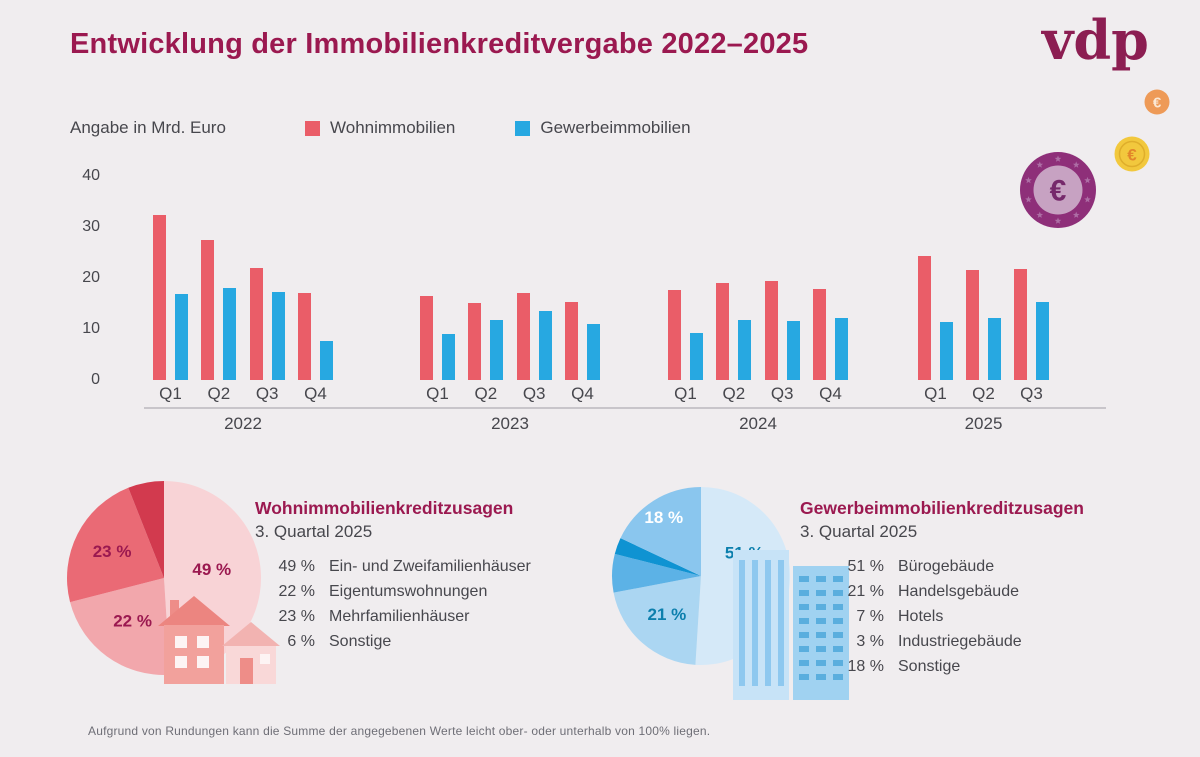 Image resolution: width=1200 pixels, height=757 pixels. I want to click on legend-item-gewerbeimmobilien: Gewerbeimmobilien, so click(603, 128).